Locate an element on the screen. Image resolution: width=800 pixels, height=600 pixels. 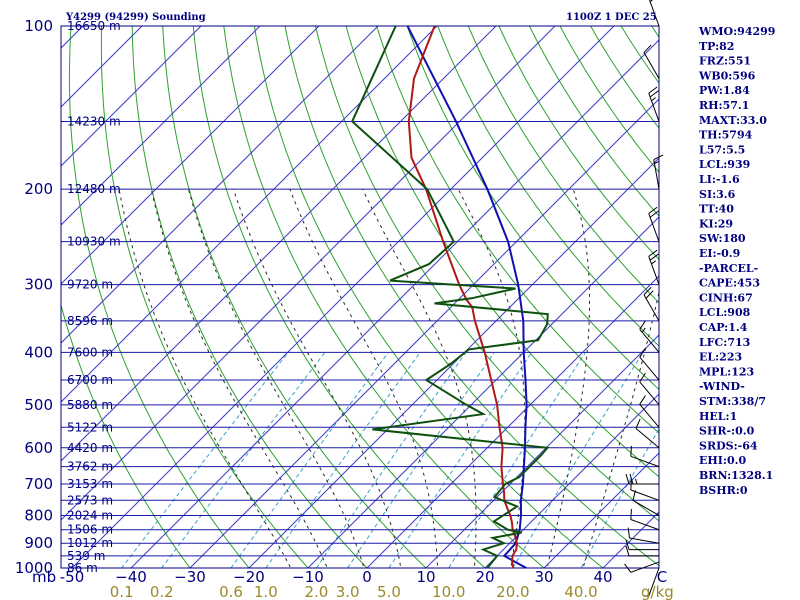
height-tick-label: 2573 m is located at coordinates (90, 500).